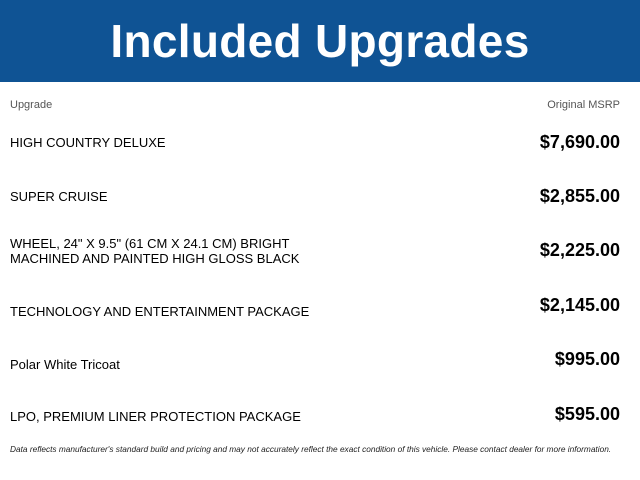 This screenshot has width=640, height=480. Describe the element at coordinates (579, 196) in the screenshot. I see `upgrade-price: $2,855.00` at that location.